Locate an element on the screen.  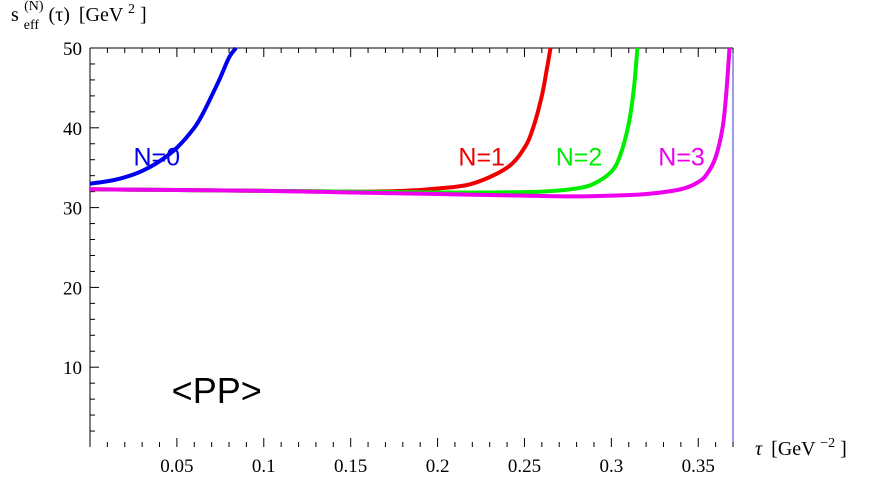
series-line-N0 is located at coordinates (164, 116).